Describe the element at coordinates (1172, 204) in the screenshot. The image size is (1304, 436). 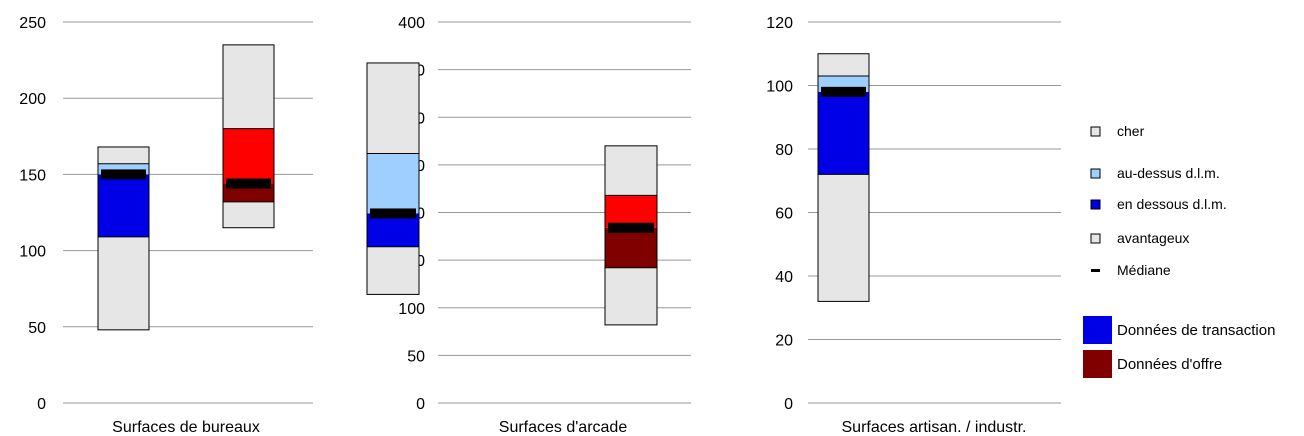
I see `legend-label: en dessous d.l.m.` at that location.